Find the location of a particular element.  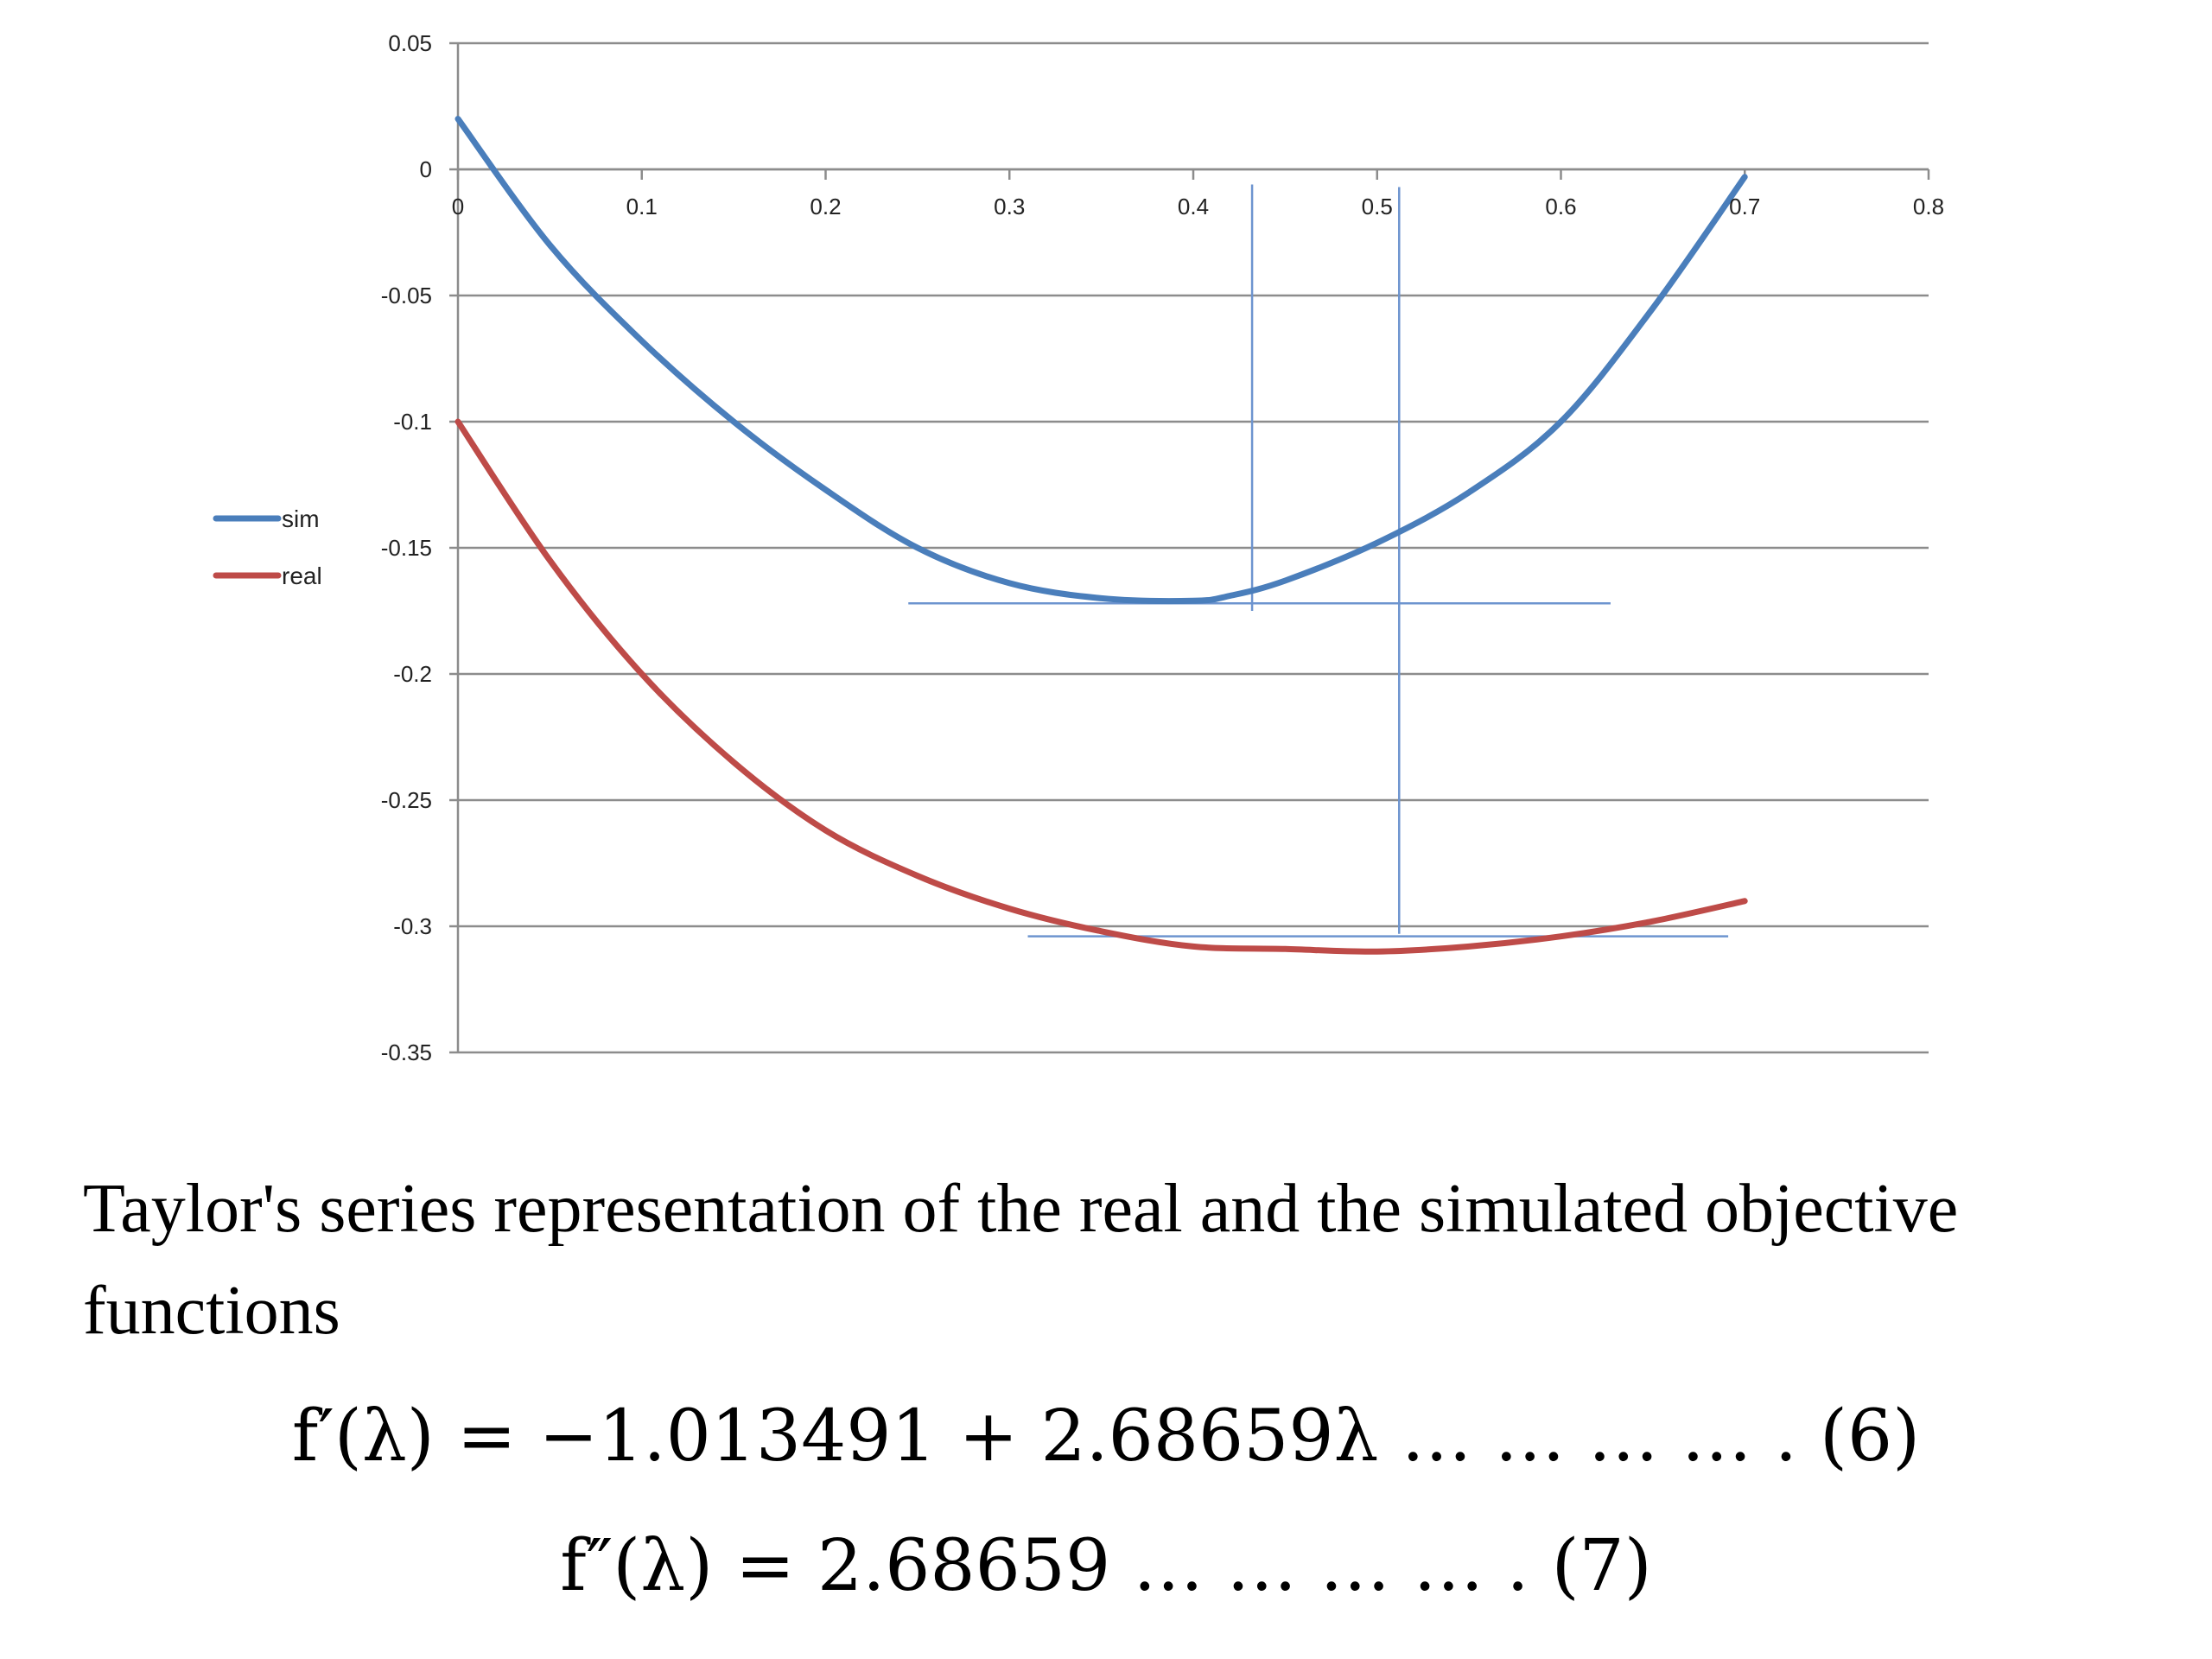

y-tick-label: 0.05 is located at coordinates (410, 43).